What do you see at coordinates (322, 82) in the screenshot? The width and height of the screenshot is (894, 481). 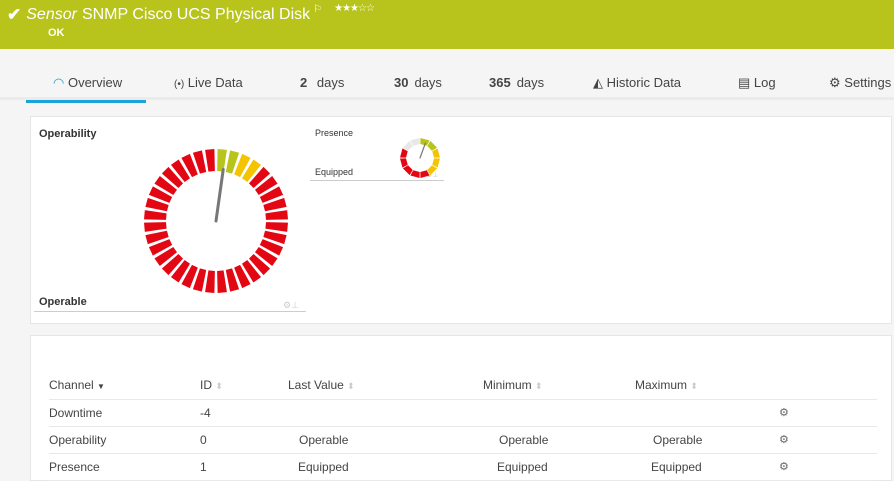 I see `tab-2-days: 2 days` at bounding box center [322, 82].